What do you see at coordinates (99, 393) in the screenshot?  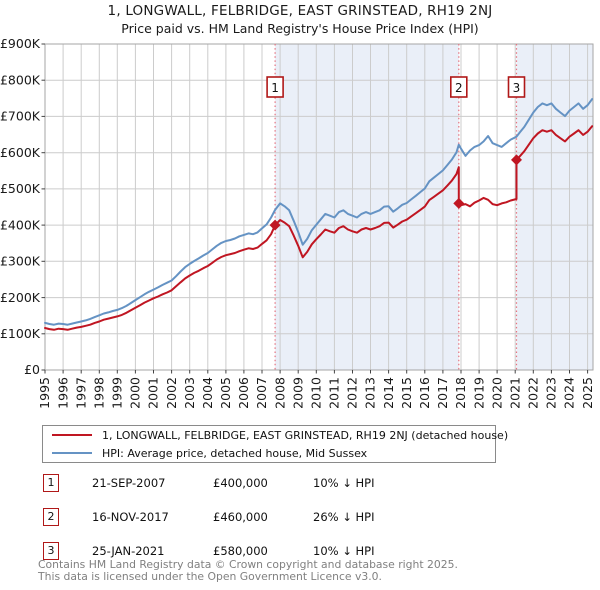 I see `svg-text: 1998` at bounding box center [99, 393].